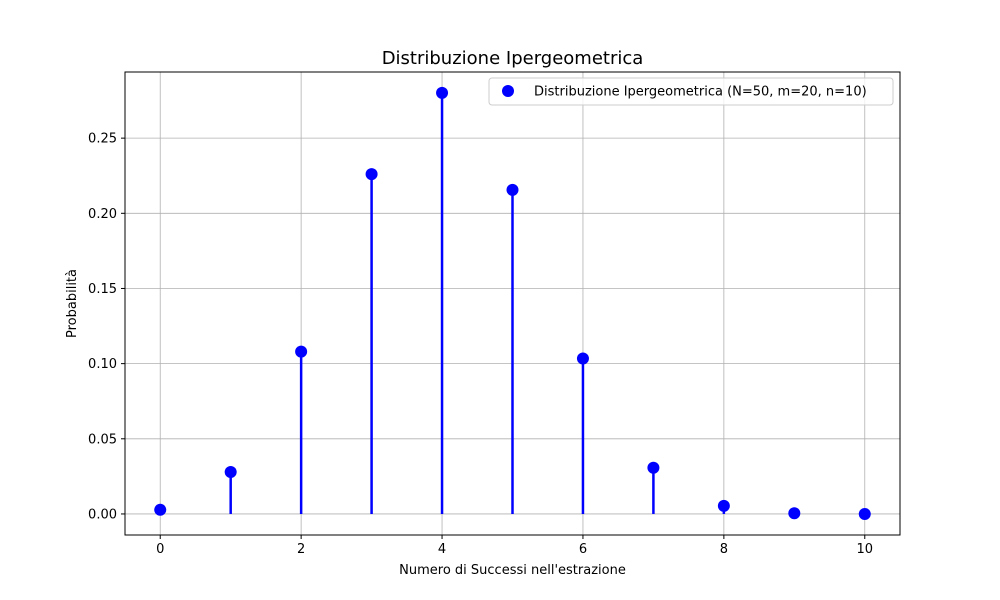  I want to click on legend-marker, so click(508, 91).